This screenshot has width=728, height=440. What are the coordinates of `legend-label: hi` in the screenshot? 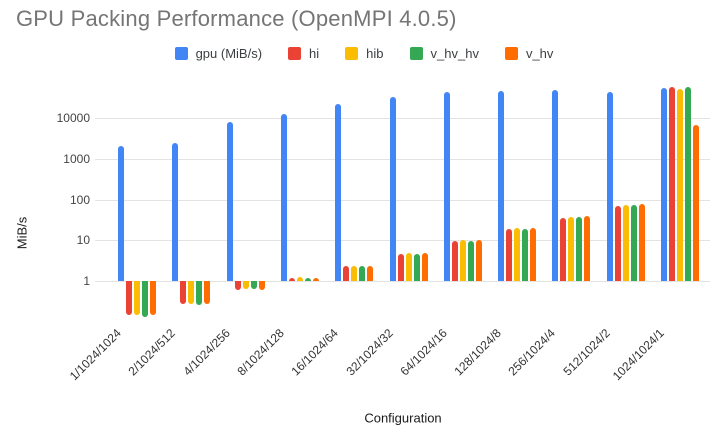 It's located at (314, 53).